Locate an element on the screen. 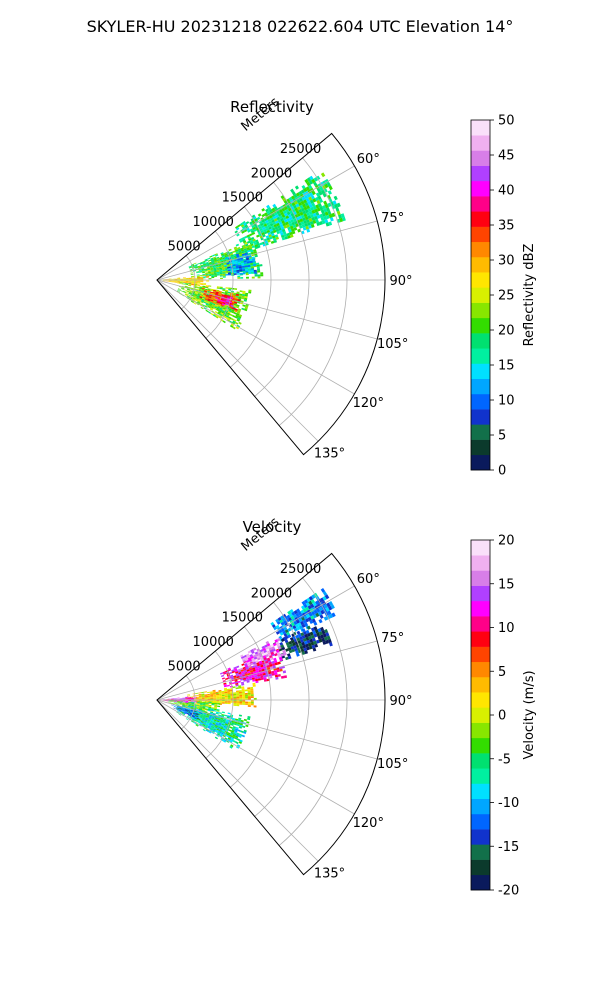  colorbar-label: Velocity (m/s) is located at coordinates (529, 714).